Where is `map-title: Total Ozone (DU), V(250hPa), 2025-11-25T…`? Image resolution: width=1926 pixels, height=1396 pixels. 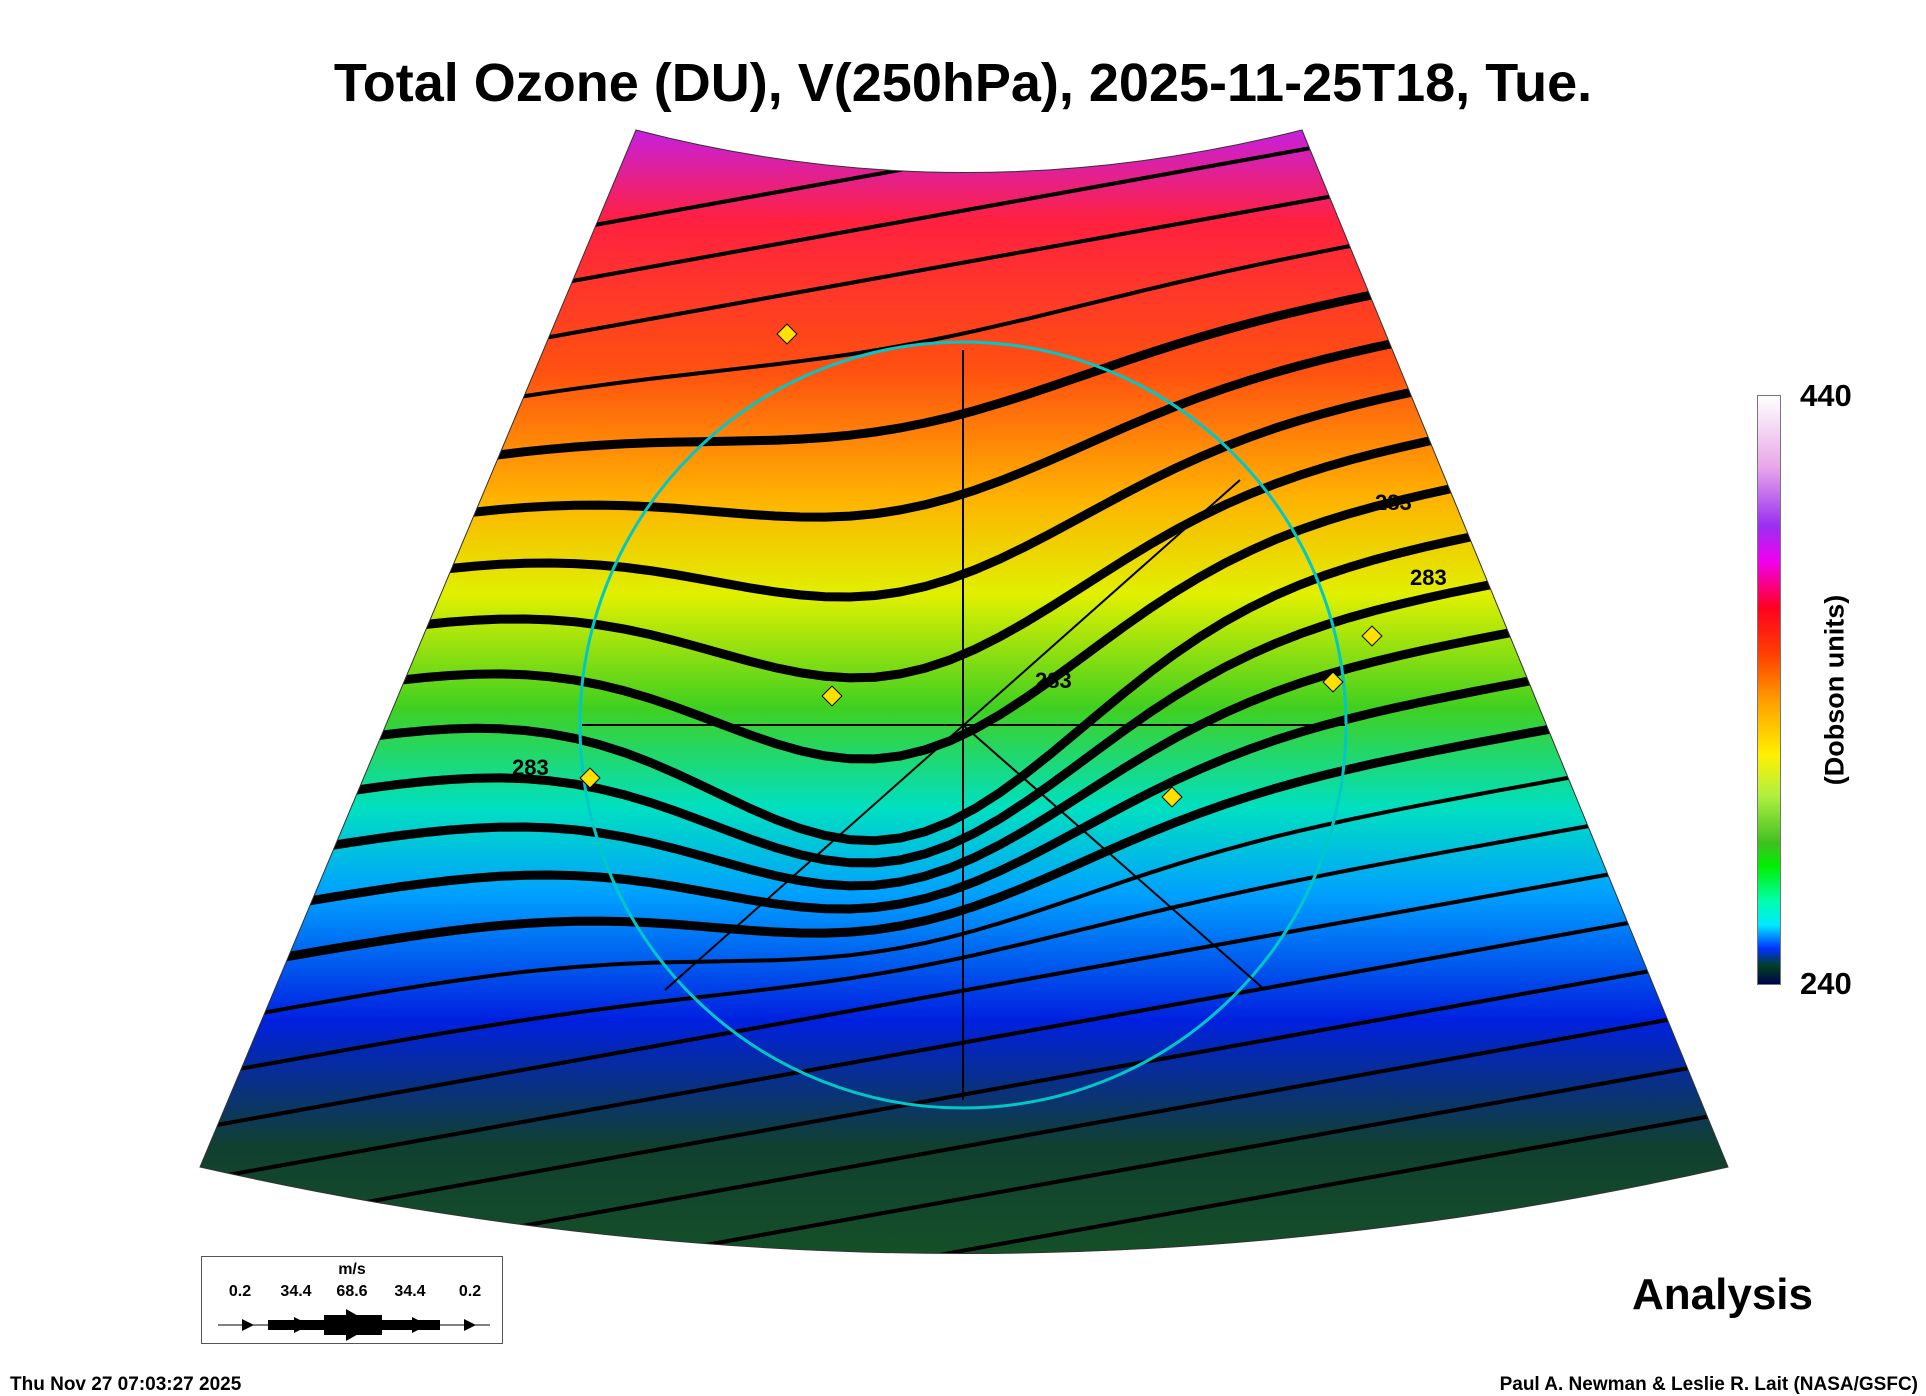 map-title: Total Ozone (DU), V(250hPa), 2025-11-25T… is located at coordinates (963, 83).